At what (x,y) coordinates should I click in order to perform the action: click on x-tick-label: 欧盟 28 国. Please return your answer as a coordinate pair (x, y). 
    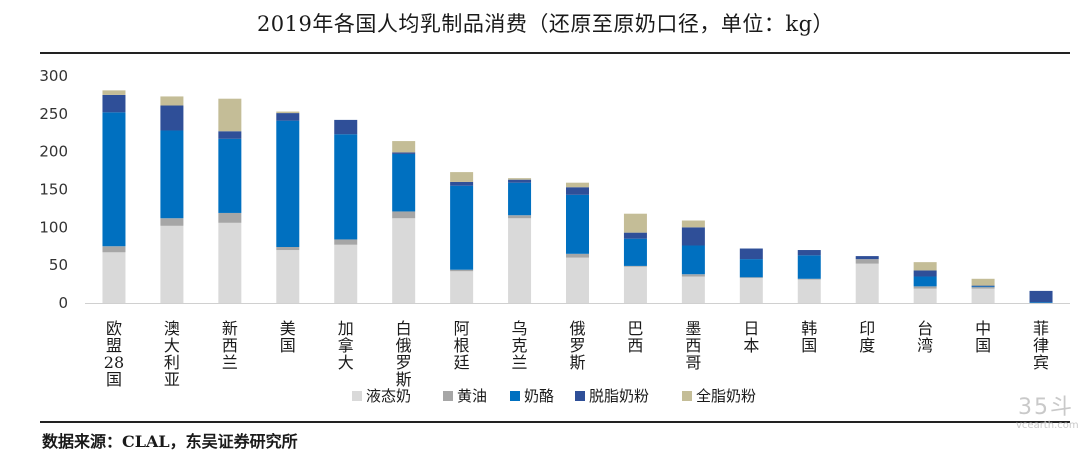
    Looking at the image, I should click on (114, 354).